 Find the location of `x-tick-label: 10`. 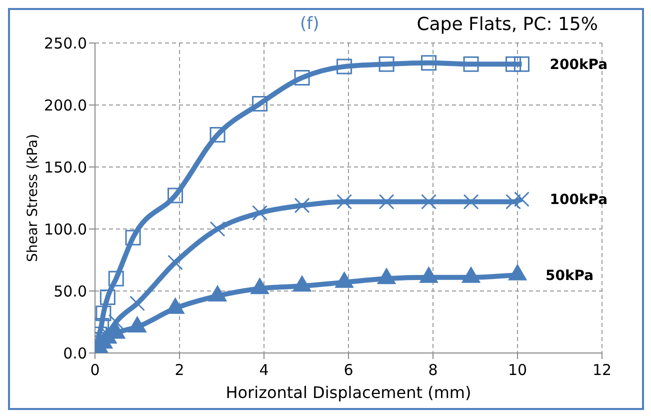

x-tick-label: 10 is located at coordinates (518, 370).